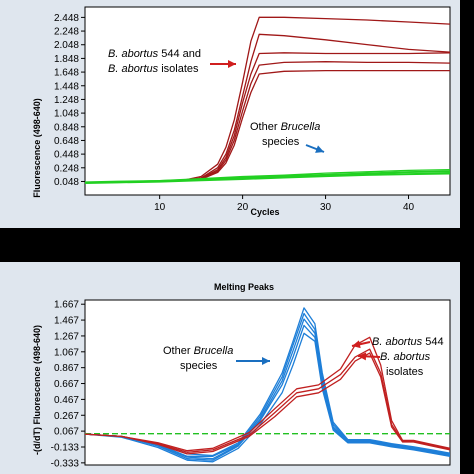 This screenshot has width=474, height=474. What do you see at coordinates (37, 148) in the screenshot?
I see `top-y-axis-label: Fluorescence (498-640)` at bounding box center [37, 148].